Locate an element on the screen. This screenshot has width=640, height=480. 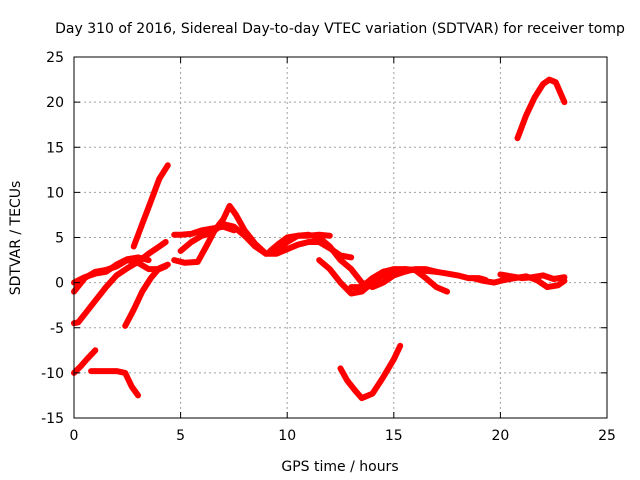
x-tick-label: 15 is located at coordinates (394, 436).